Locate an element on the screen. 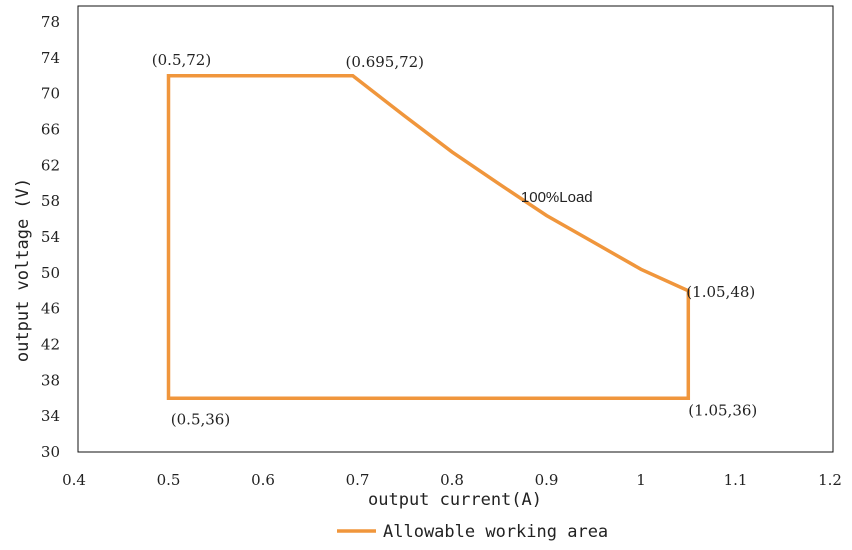 This screenshot has height=550, width=852. x-tick-label: 1.2 is located at coordinates (830, 480).